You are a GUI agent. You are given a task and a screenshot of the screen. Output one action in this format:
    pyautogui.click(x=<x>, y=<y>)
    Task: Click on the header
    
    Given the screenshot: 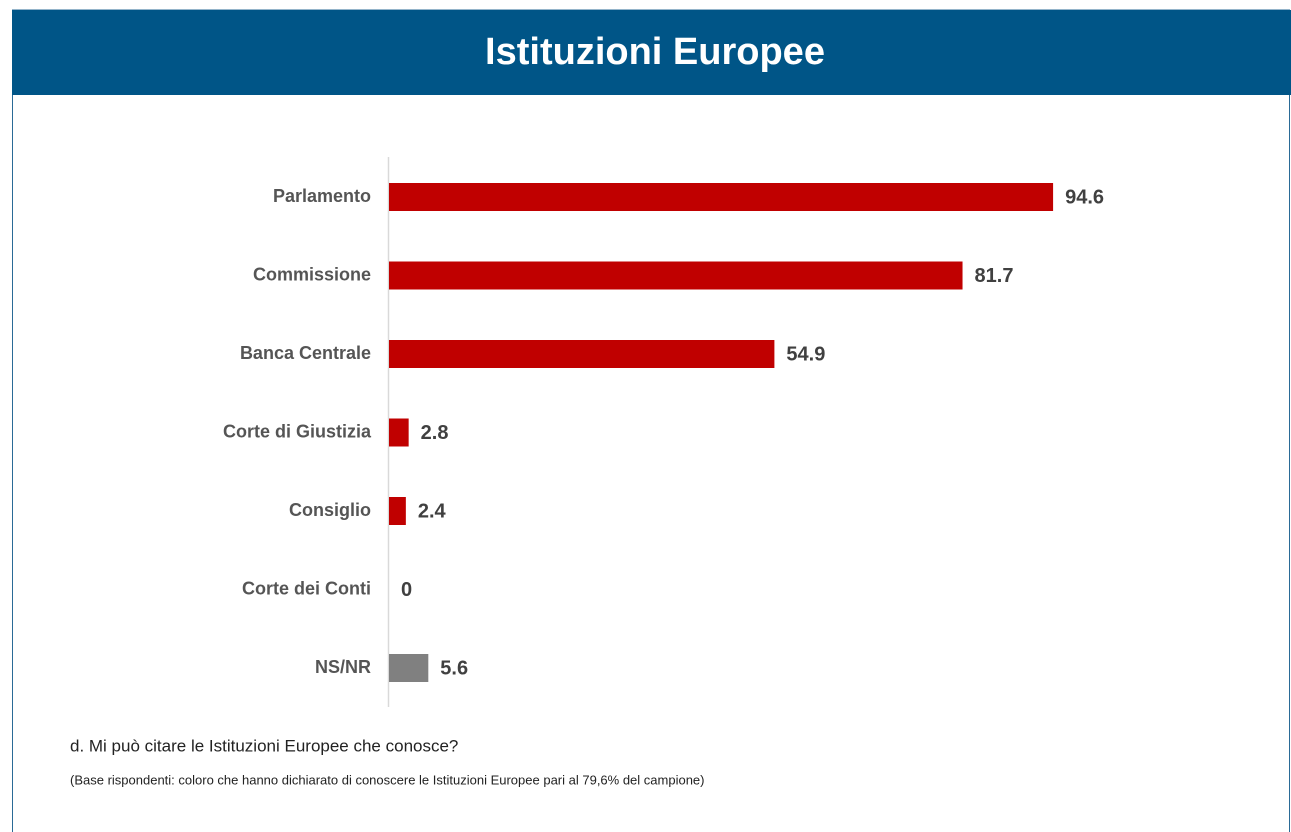 What is the action you would take?
    pyautogui.click(x=651, y=52)
    